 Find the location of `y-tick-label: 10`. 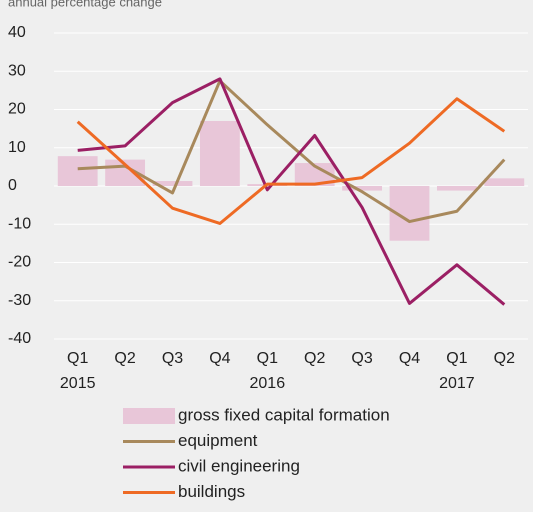

y-tick-label: 10 is located at coordinates (17, 147).